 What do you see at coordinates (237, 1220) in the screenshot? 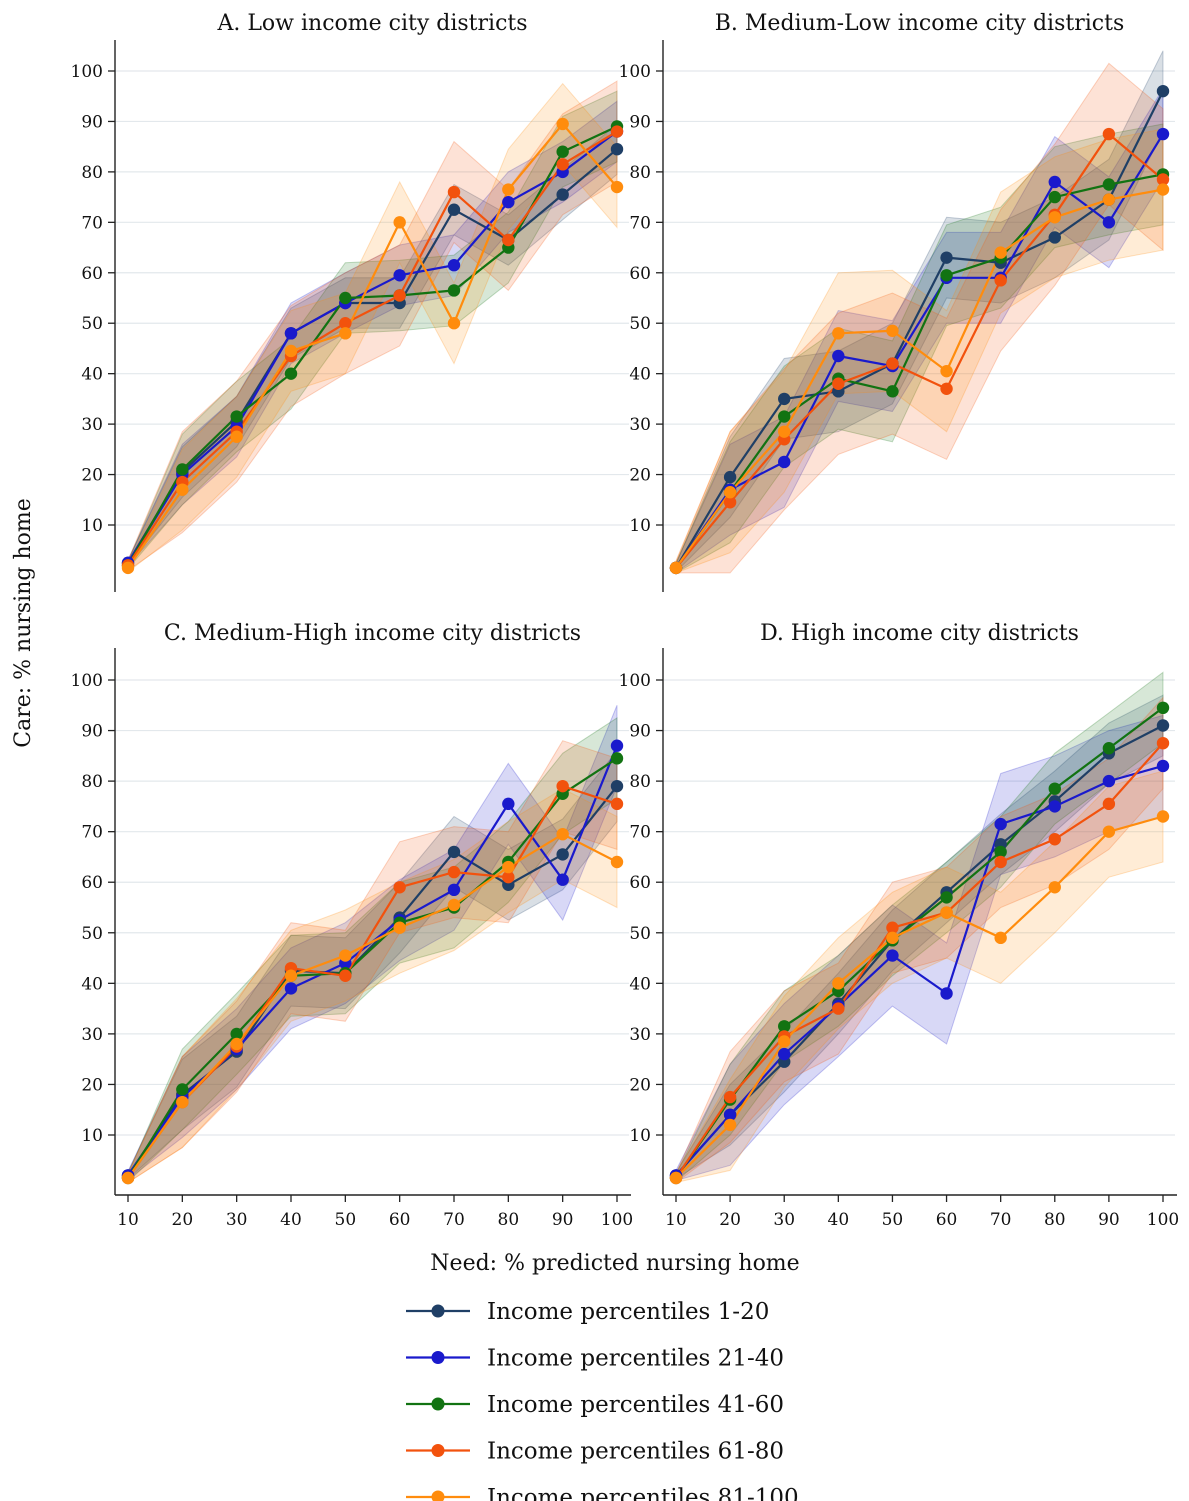
I see `x-tick-label: 30` at bounding box center [237, 1220].